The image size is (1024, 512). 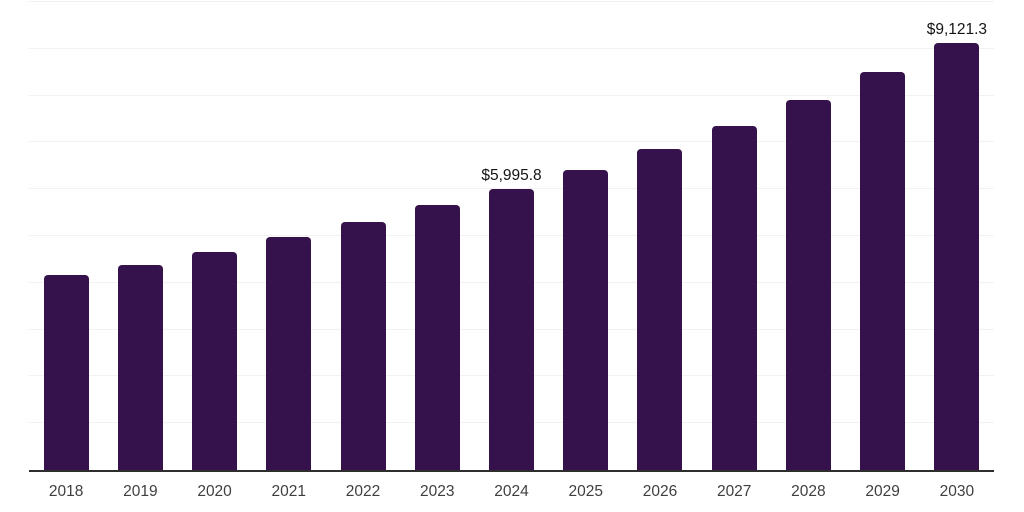 What do you see at coordinates (511, 175) in the screenshot?
I see `value-label-2024: $5,995.8` at bounding box center [511, 175].